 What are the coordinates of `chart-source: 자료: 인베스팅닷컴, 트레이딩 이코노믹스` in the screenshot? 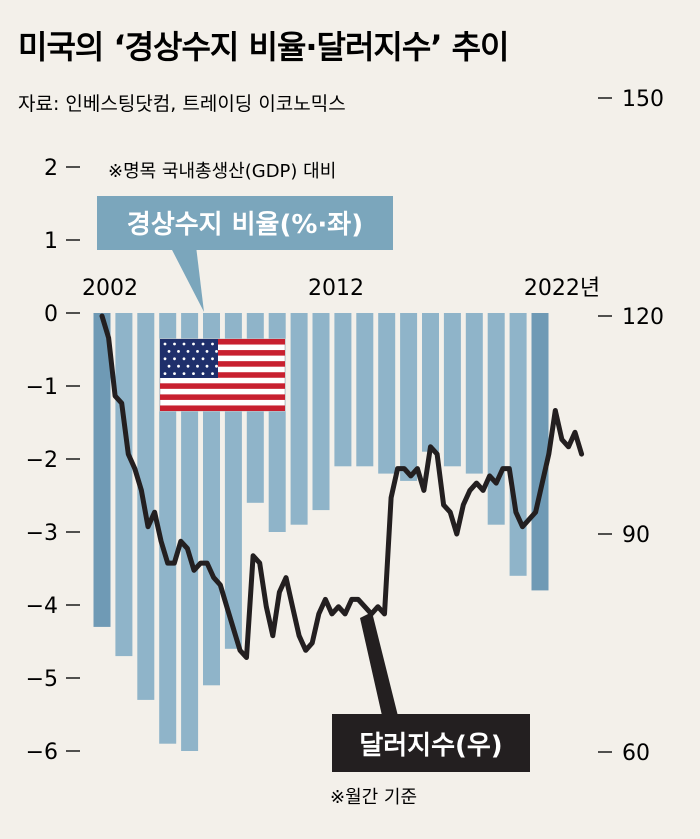 It's located at (182, 104).